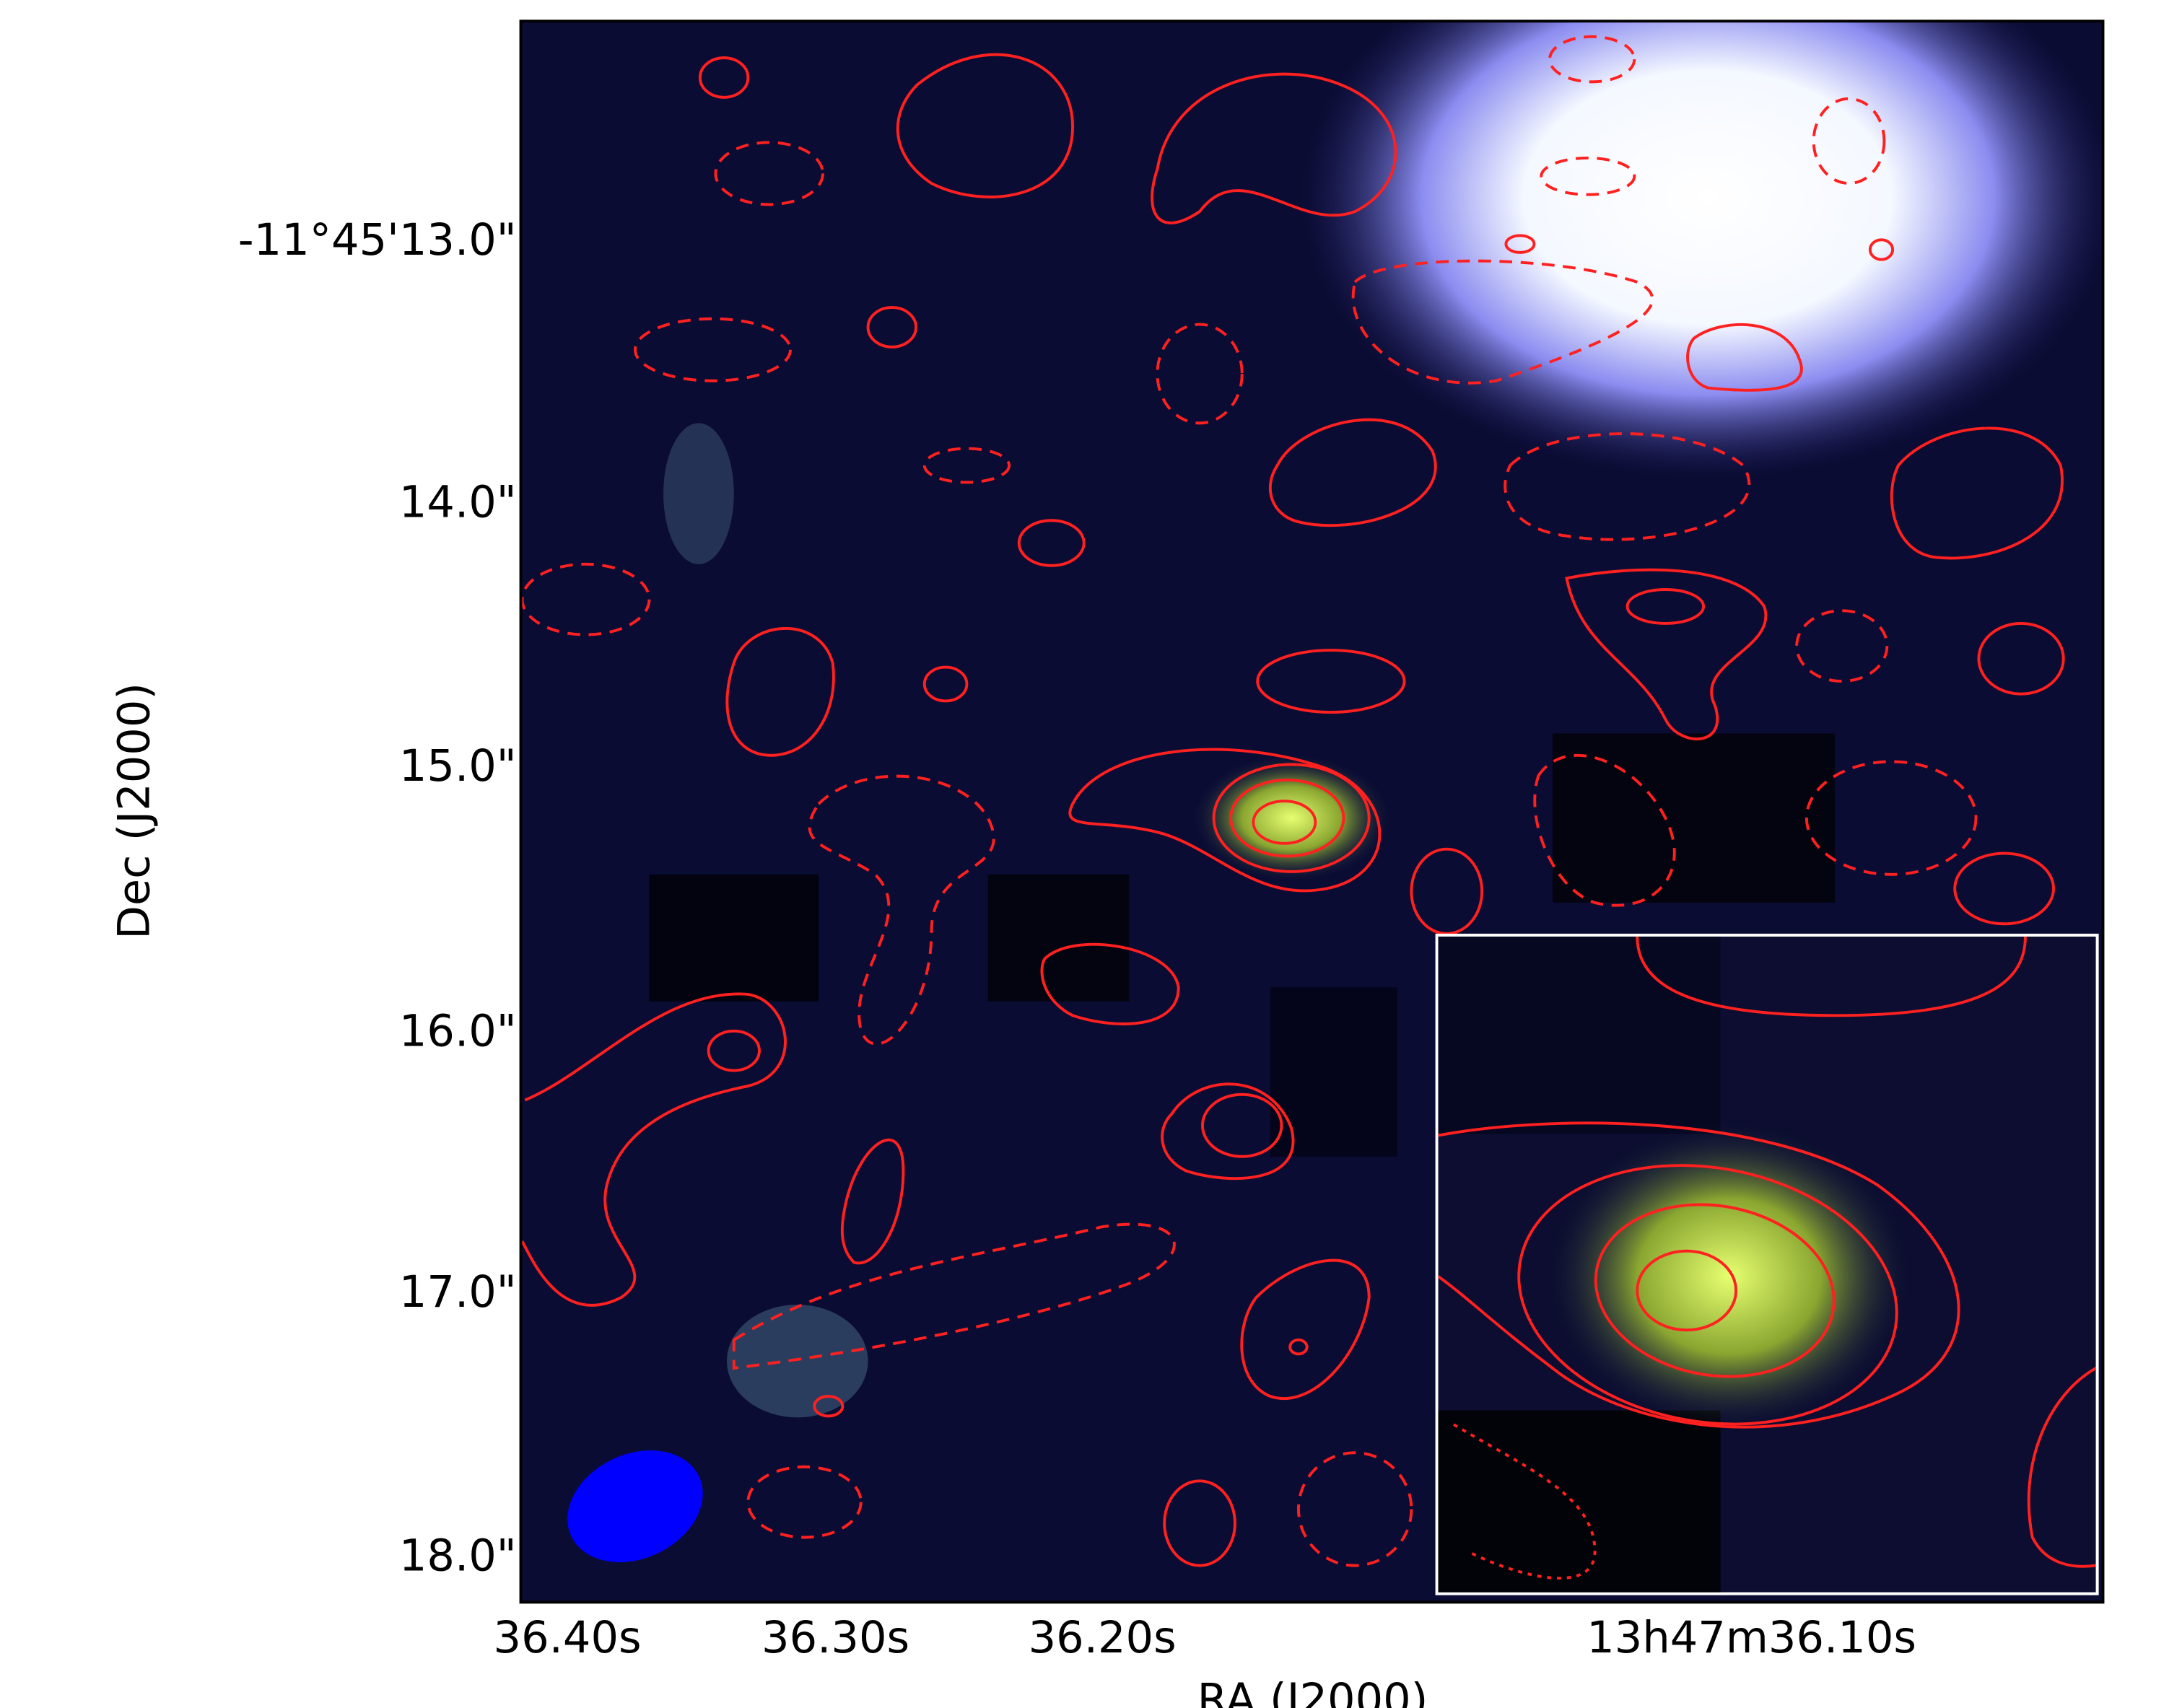 The width and height of the screenshot is (2182, 1708). I want to click on y-tick-label: 17.0", so click(458, 1292).